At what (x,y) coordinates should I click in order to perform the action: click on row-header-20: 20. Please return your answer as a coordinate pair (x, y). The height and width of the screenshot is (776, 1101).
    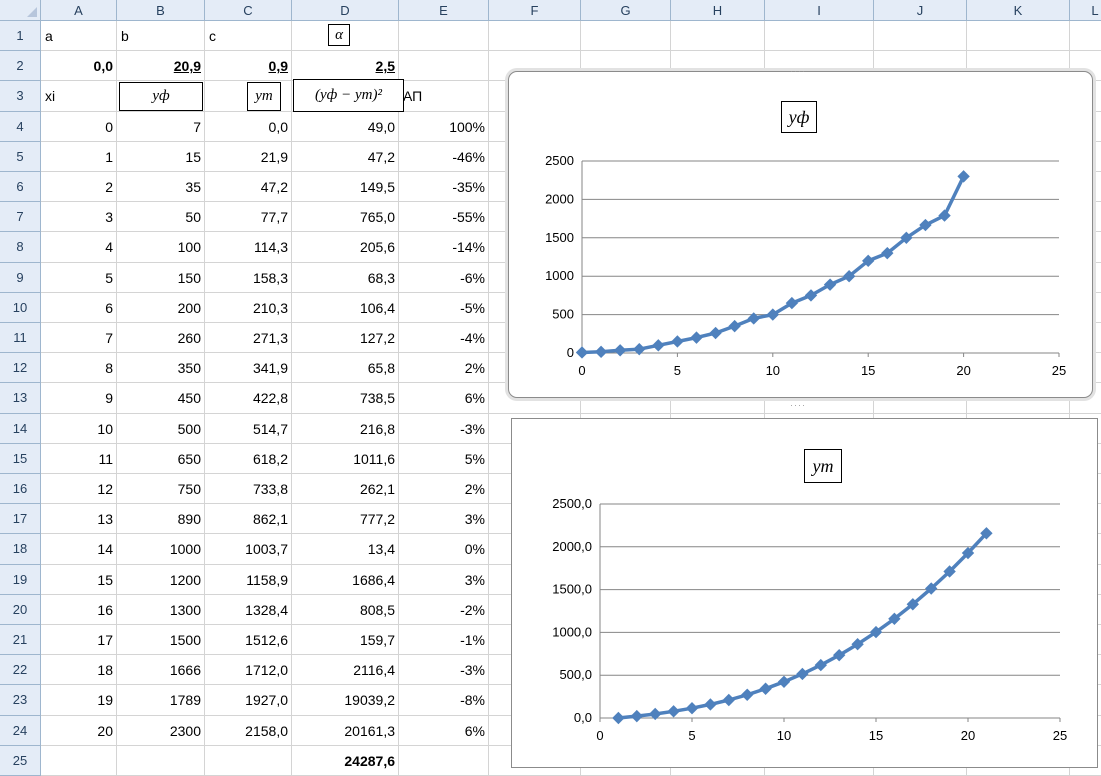
    Looking at the image, I should click on (20, 609).